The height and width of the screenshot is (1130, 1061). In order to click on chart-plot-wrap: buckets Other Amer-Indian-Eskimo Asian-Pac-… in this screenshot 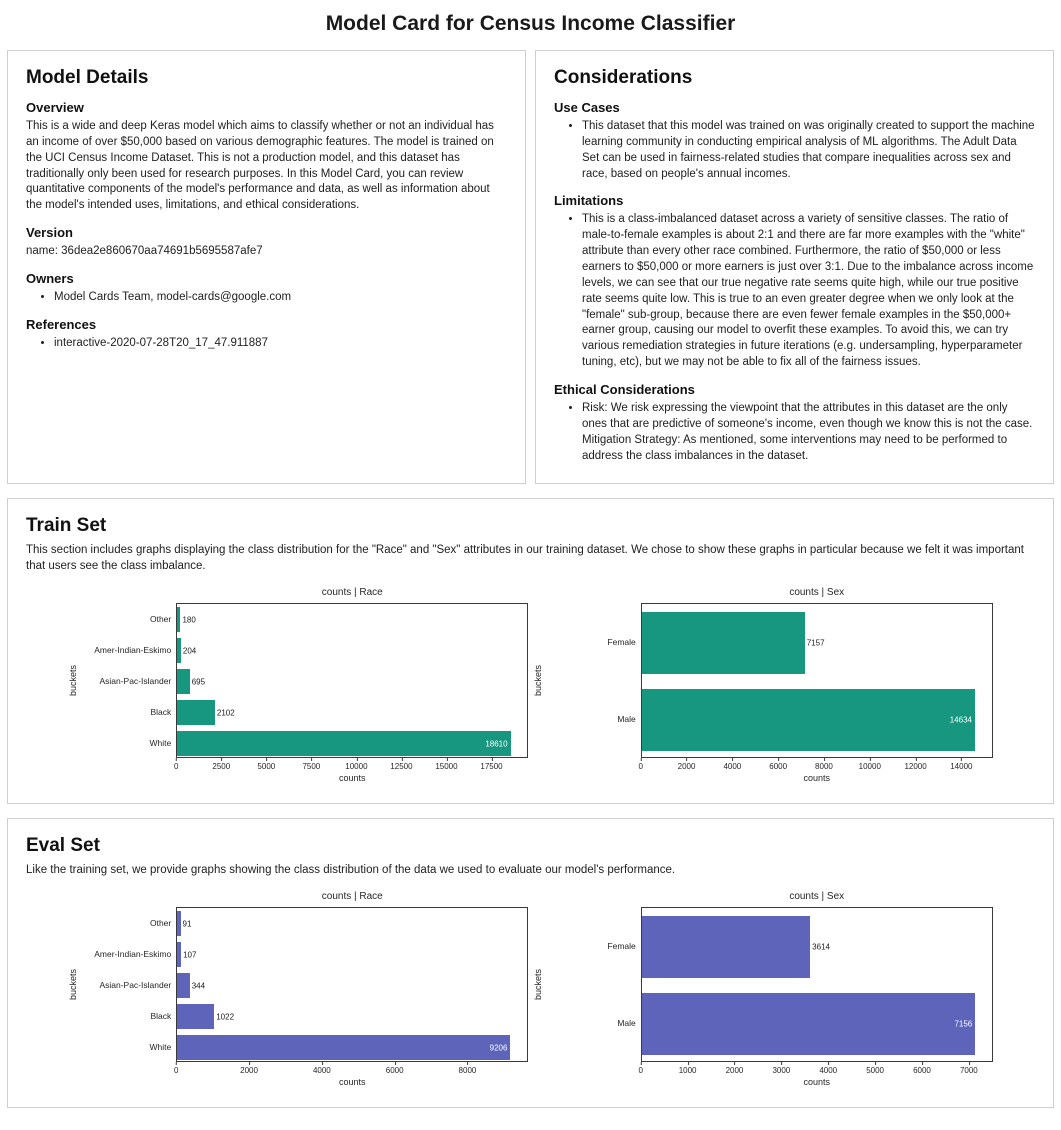, I will do `click(298, 985)`.